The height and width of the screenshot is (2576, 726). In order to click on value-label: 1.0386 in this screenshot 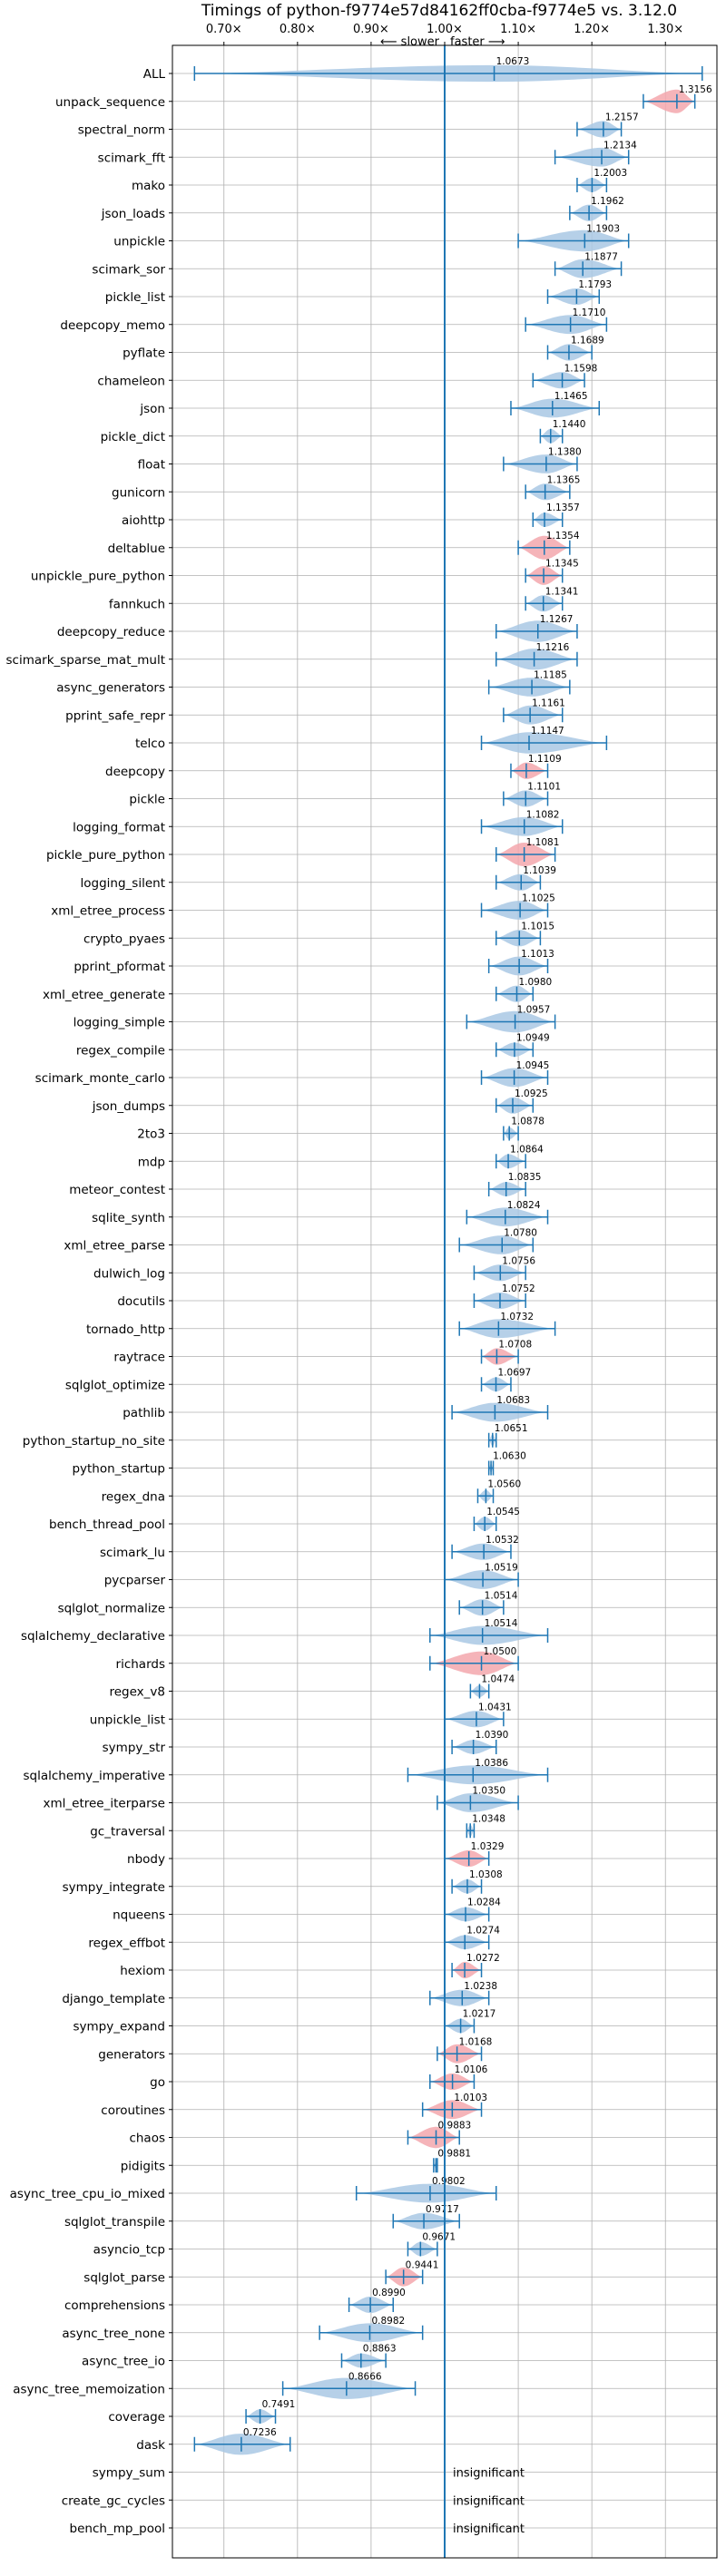, I will do `click(491, 1763)`.